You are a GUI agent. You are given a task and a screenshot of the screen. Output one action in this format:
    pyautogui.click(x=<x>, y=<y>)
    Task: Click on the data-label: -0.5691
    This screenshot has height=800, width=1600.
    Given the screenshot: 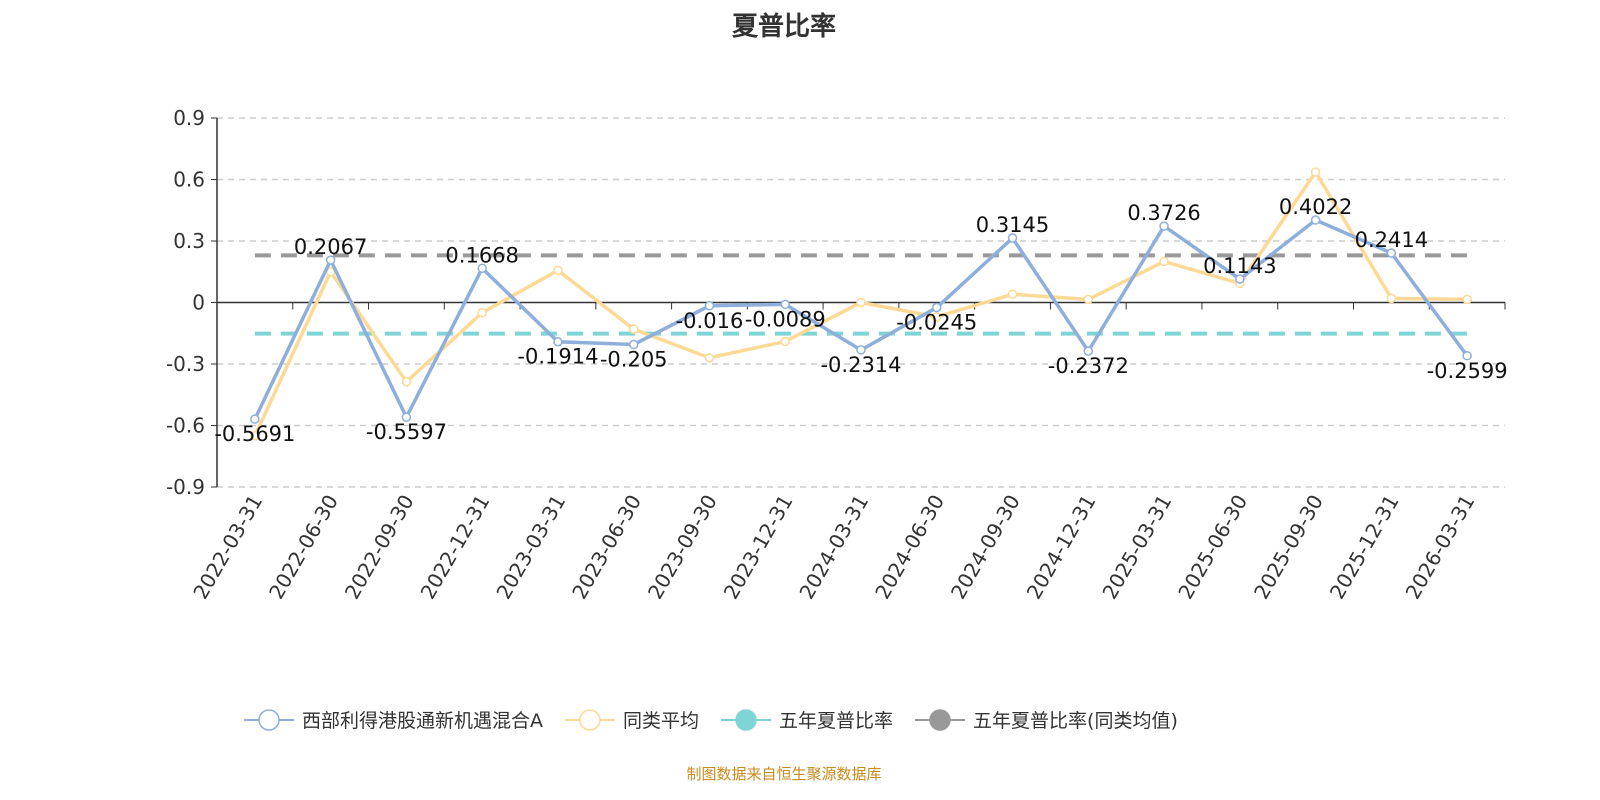 What is the action you would take?
    pyautogui.click(x=254, y=434)
    